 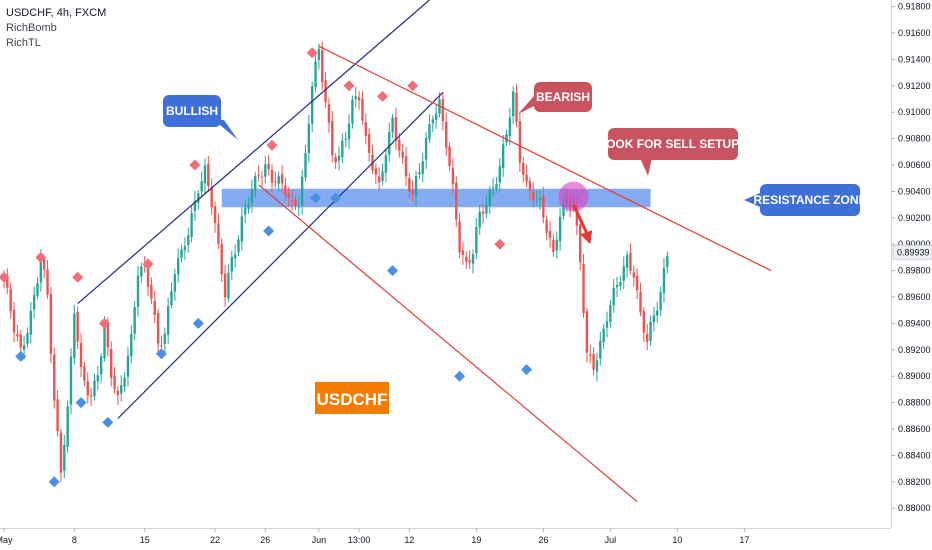 I want to click on resistance-zone-label-pointer, so click(x=752, y=200).